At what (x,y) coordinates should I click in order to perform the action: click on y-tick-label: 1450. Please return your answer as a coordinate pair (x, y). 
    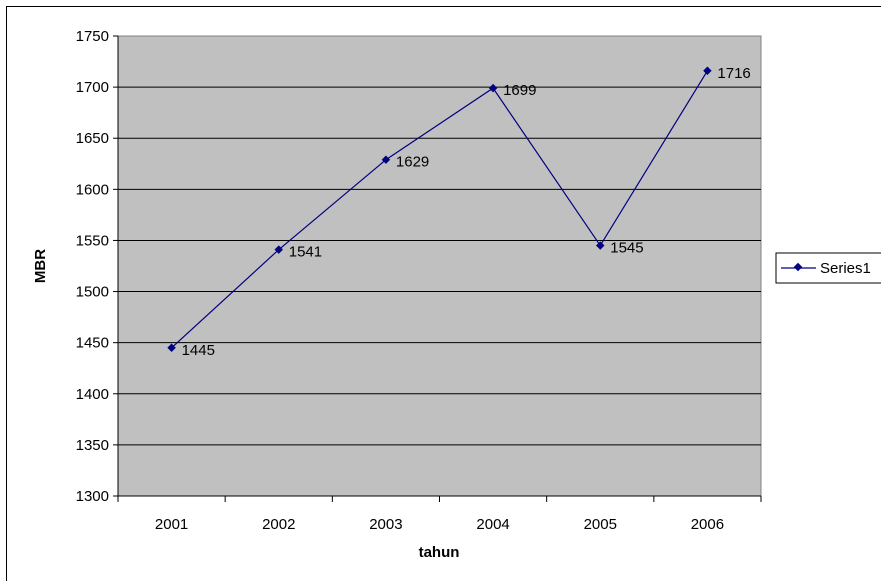
    Looking at the image, I should click on (92, 343).